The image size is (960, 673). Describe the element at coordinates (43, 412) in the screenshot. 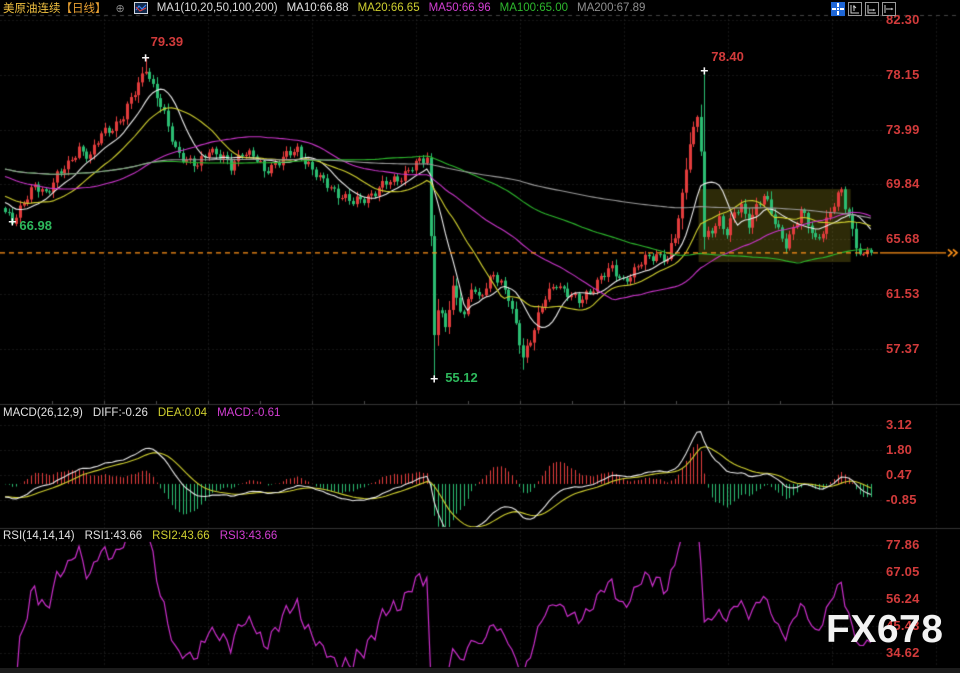

I see `macd-params-label: MACD(26,12,9)` at that location.